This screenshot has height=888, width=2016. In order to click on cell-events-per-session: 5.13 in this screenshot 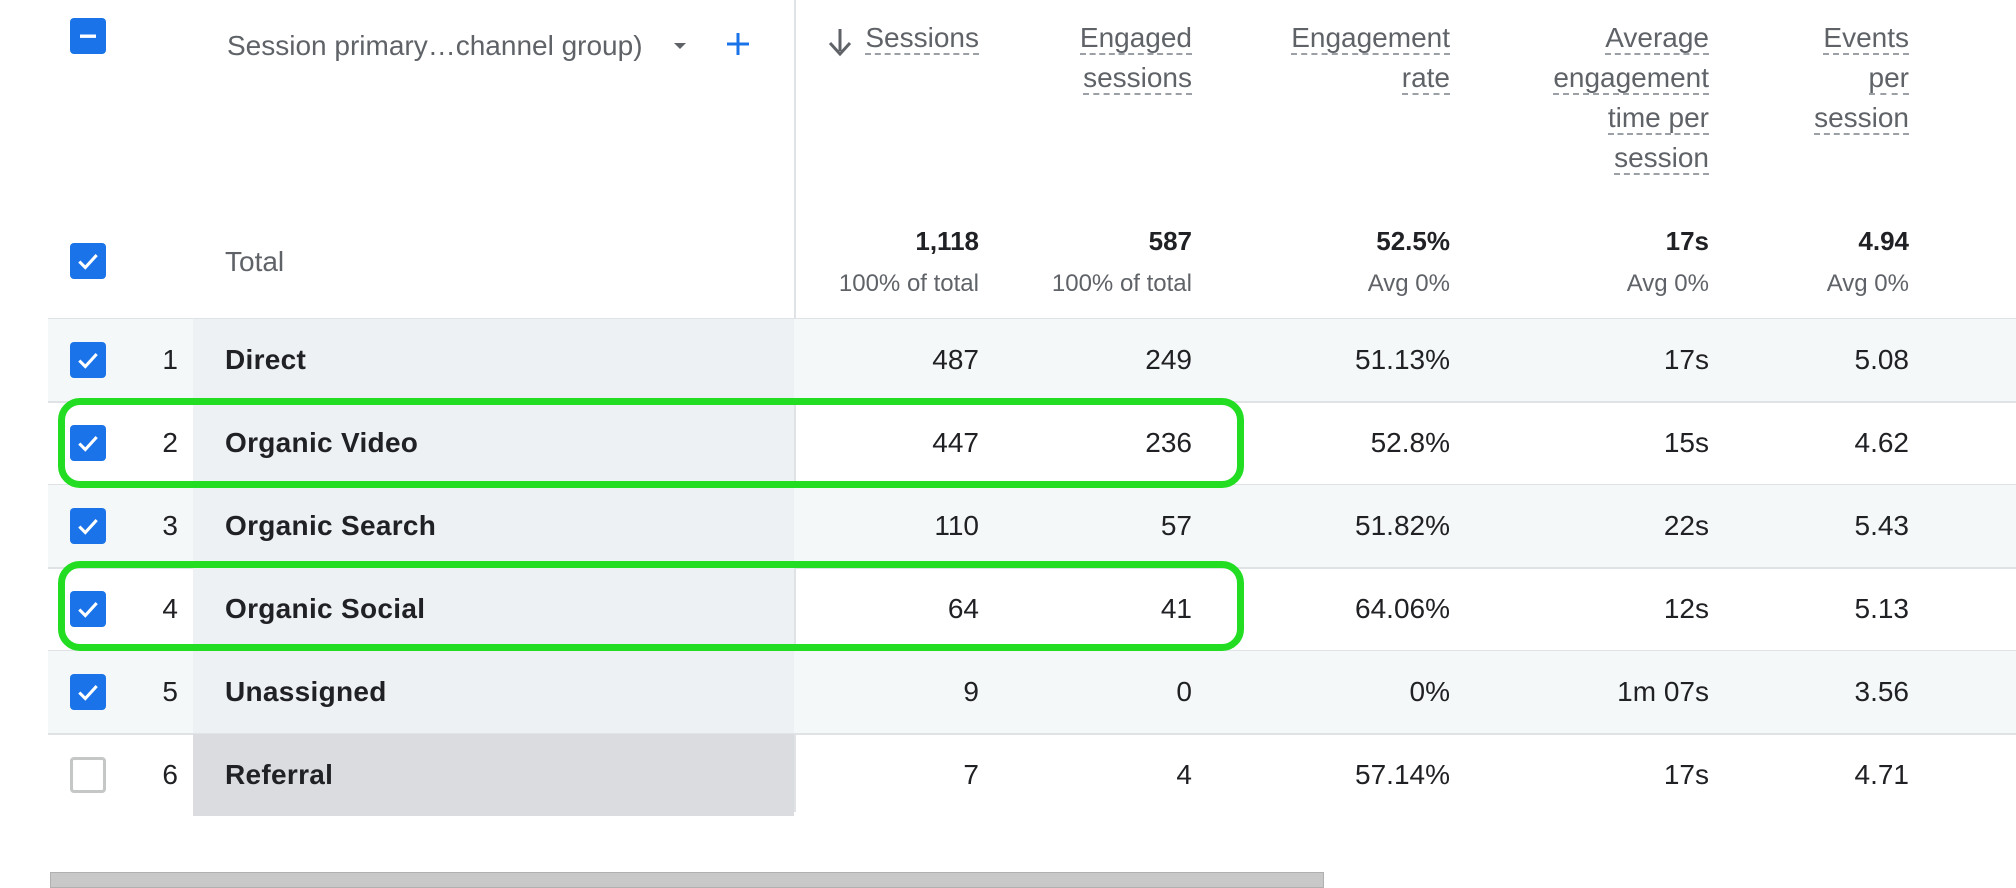, I will do `click(1882, 608)`.